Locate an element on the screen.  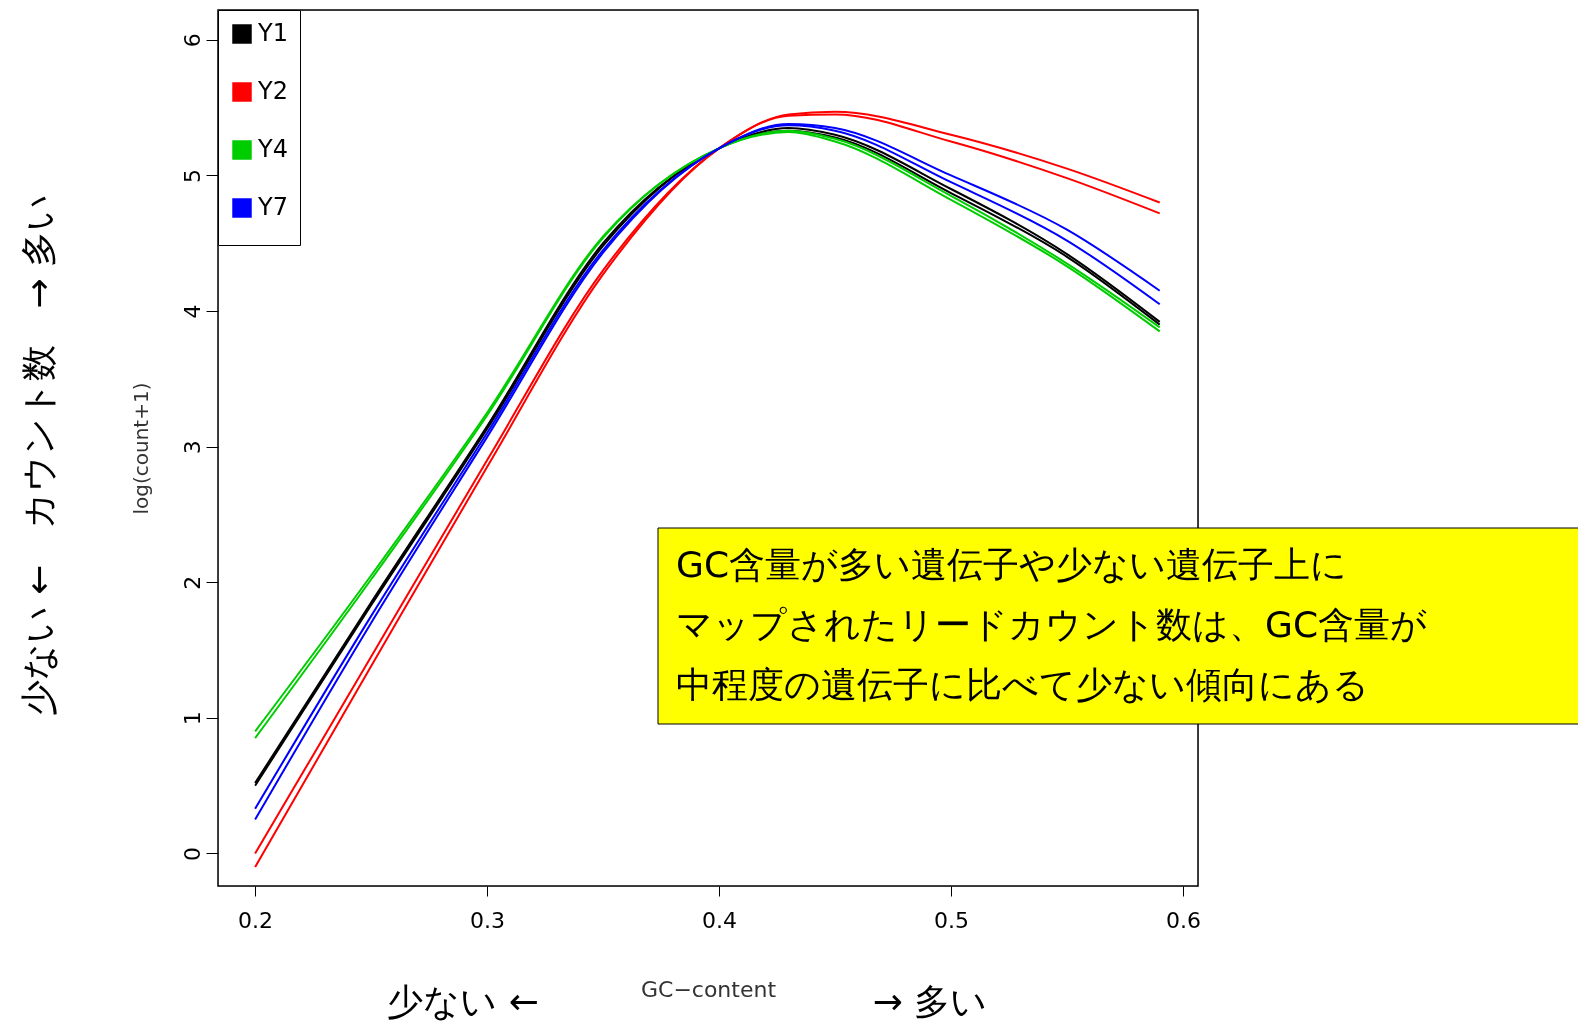
y-tick-label: 6 is located at coordinates (192, 40).